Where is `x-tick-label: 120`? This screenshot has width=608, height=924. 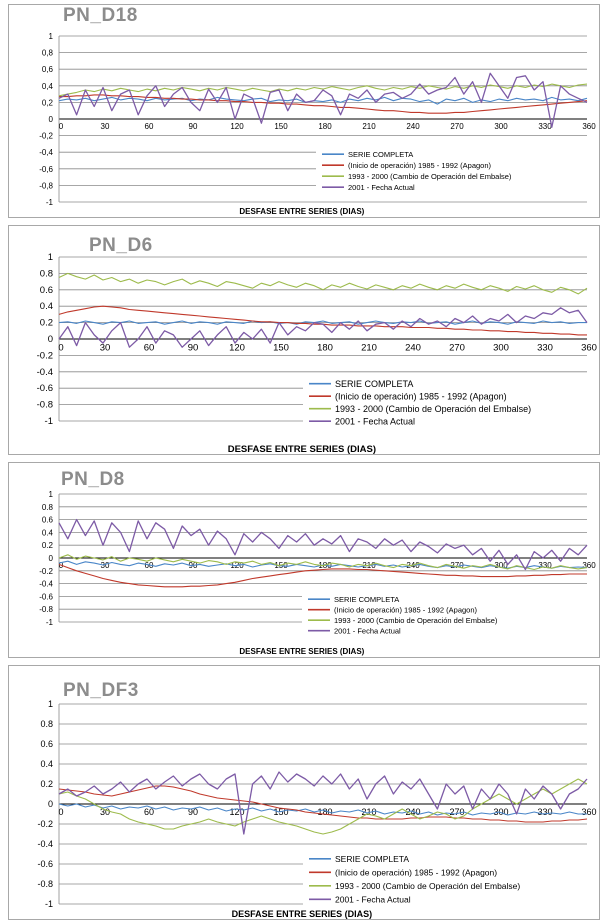
x-tick-label: 120 is located at coordinates (236, 812).